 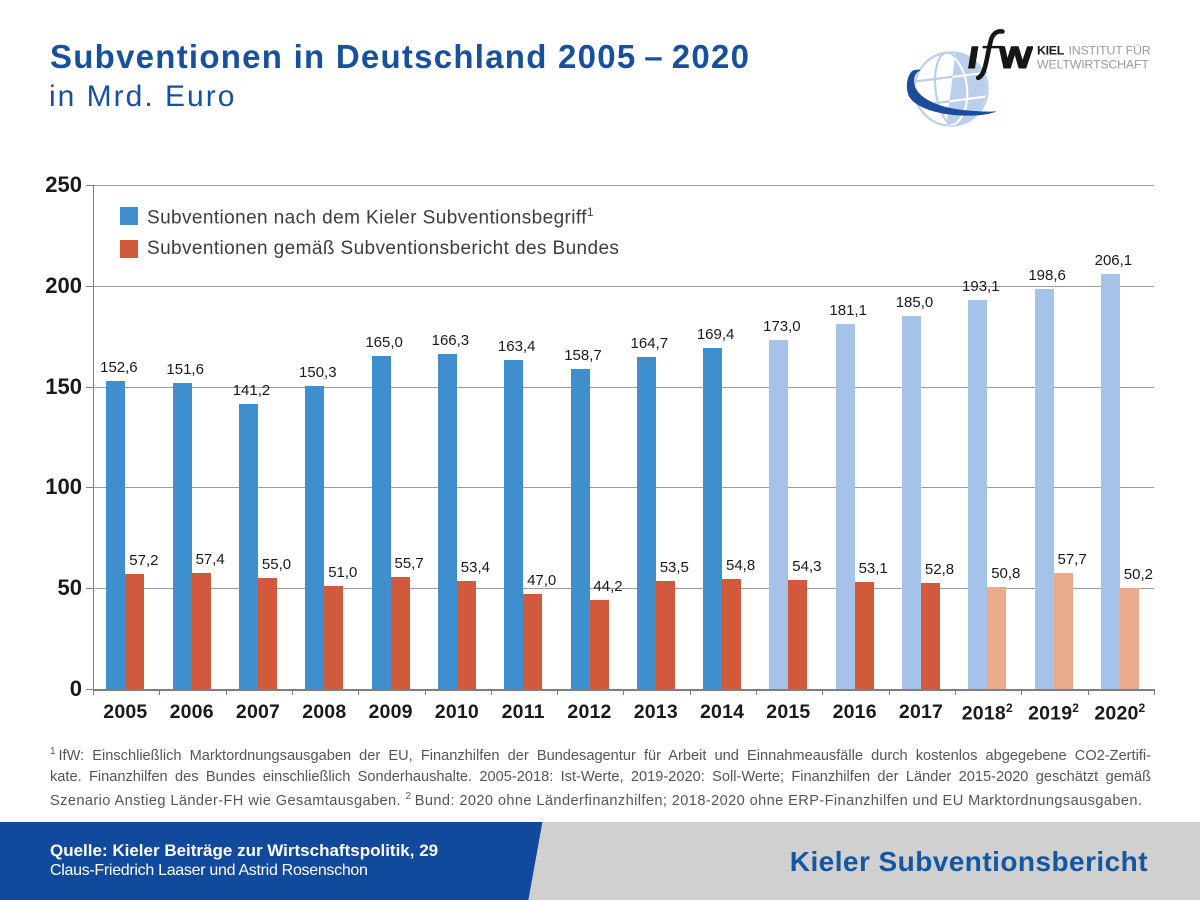 I want to click on svg-text: WELTWIRTSCHAFT, so click(x=1093, y=65).